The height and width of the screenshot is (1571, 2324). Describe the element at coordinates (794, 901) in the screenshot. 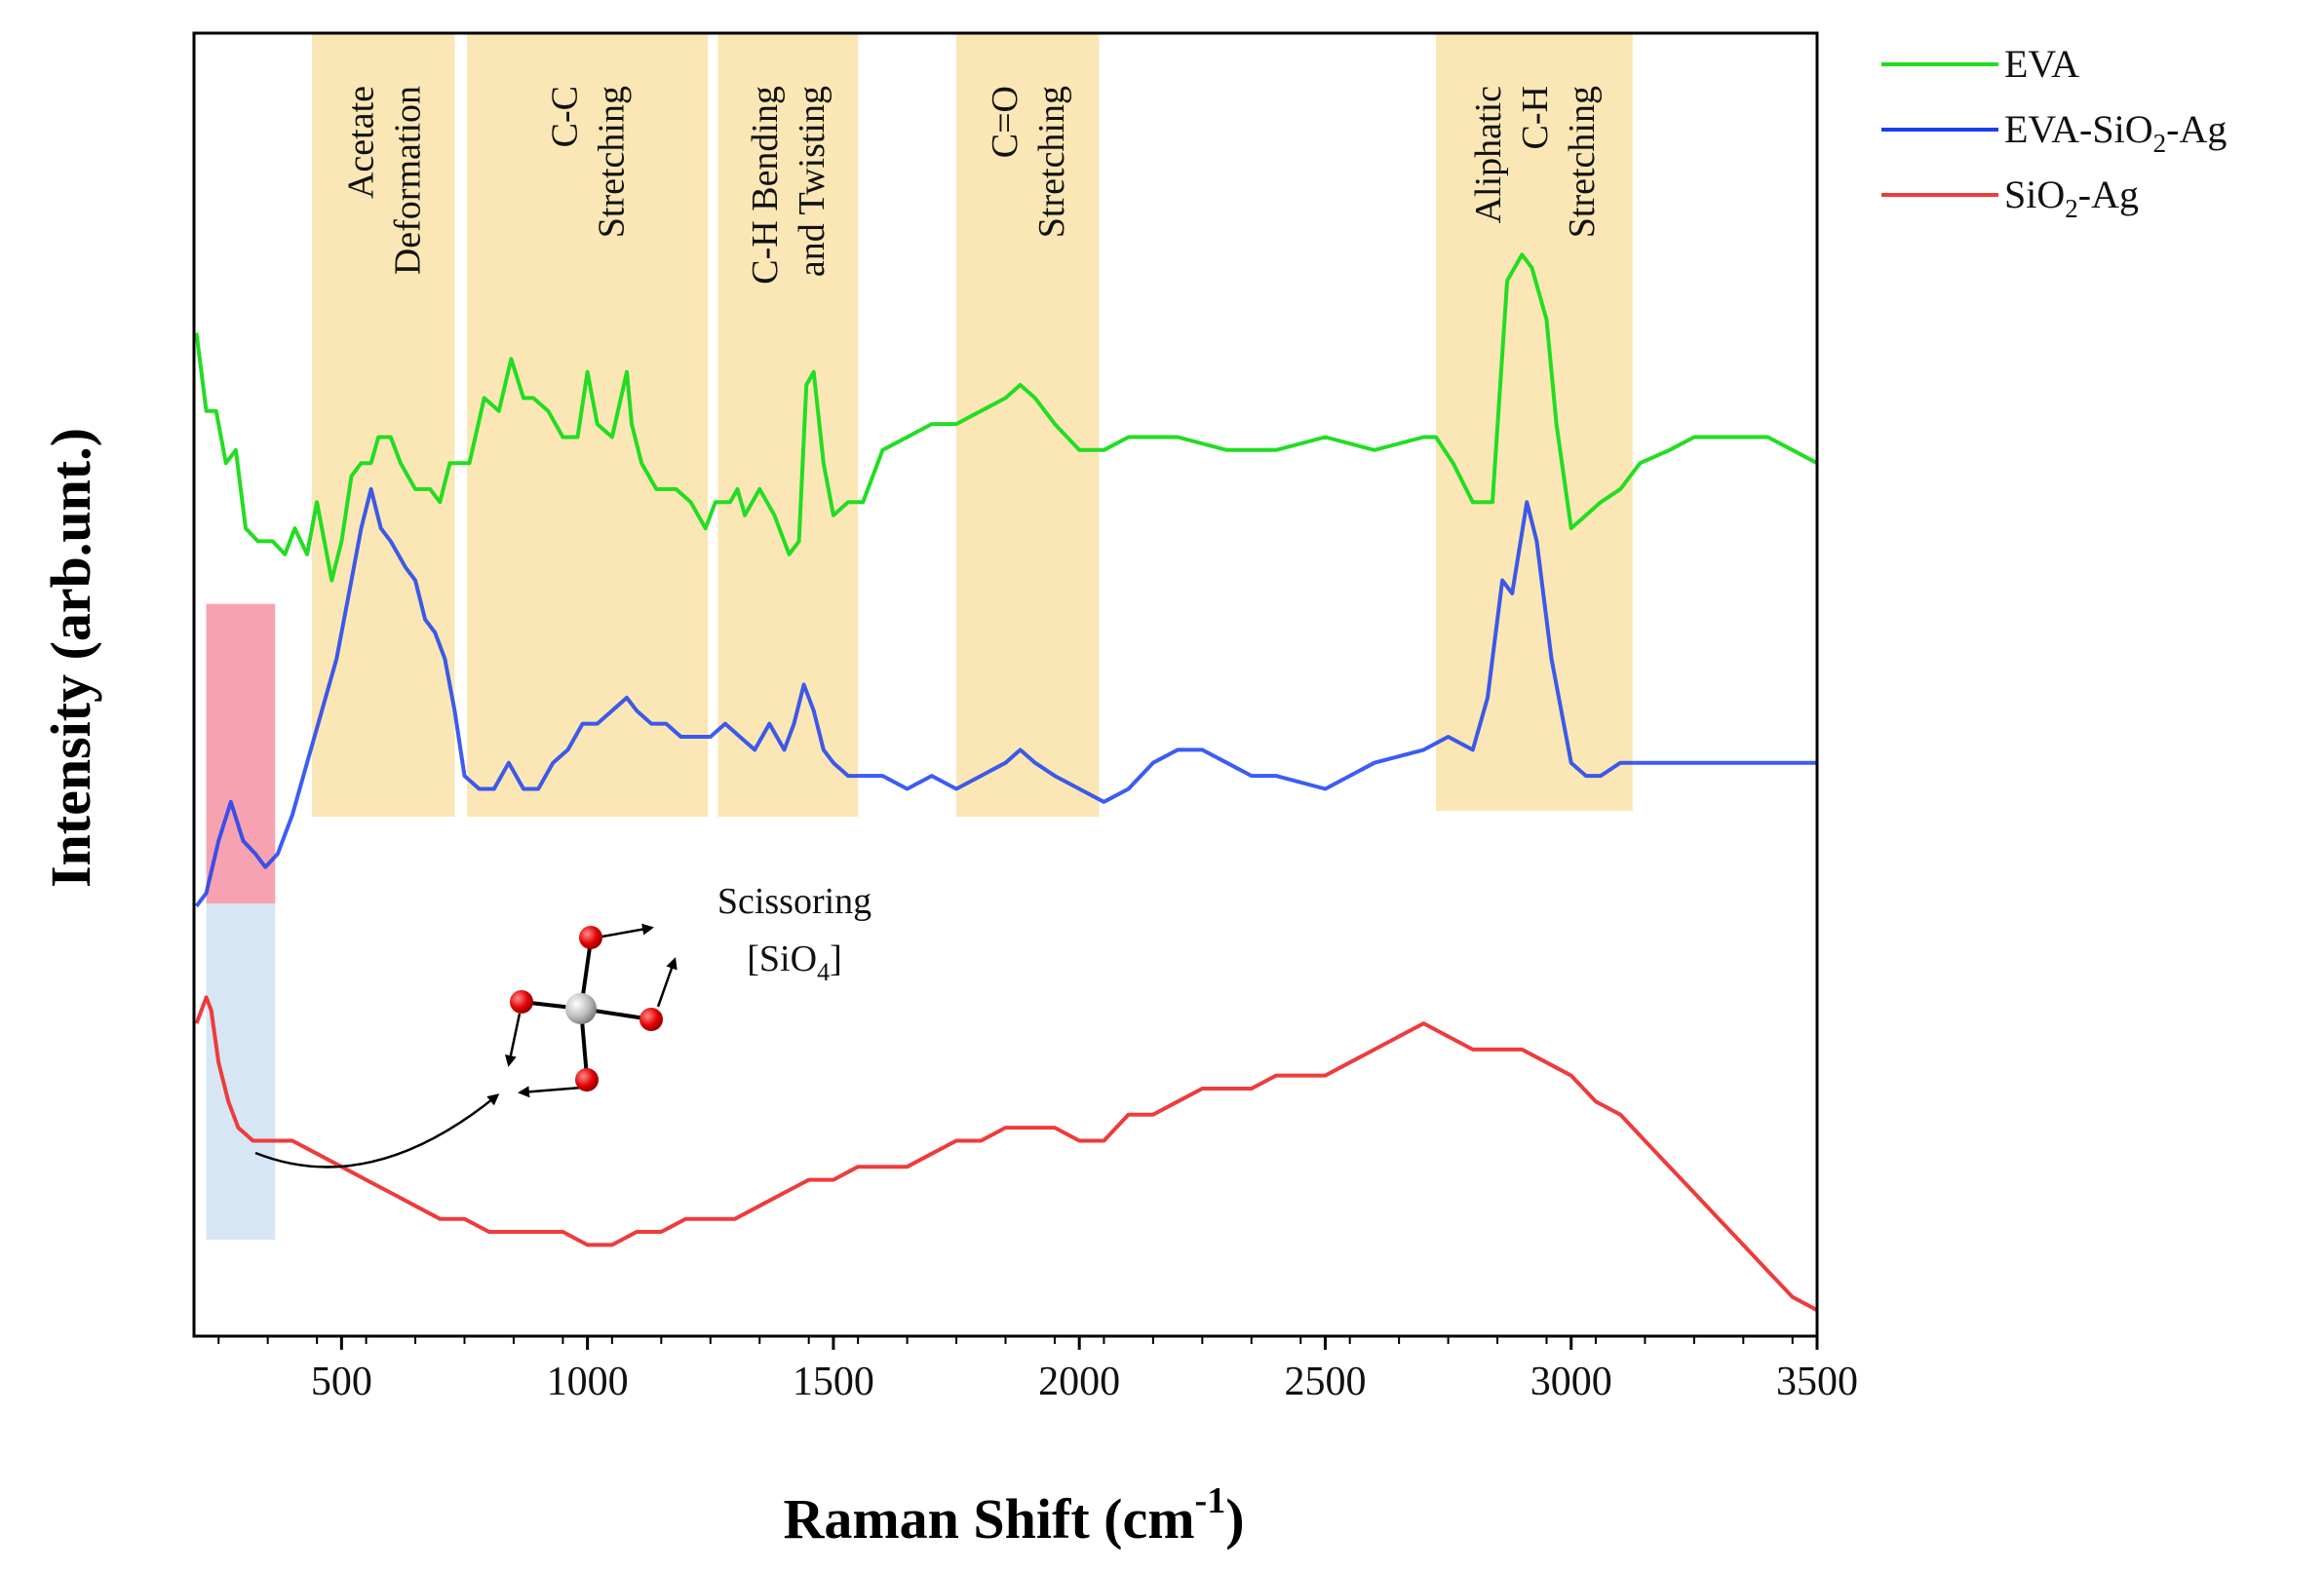

I see `annotation-line-1: Scissoring` at that location.